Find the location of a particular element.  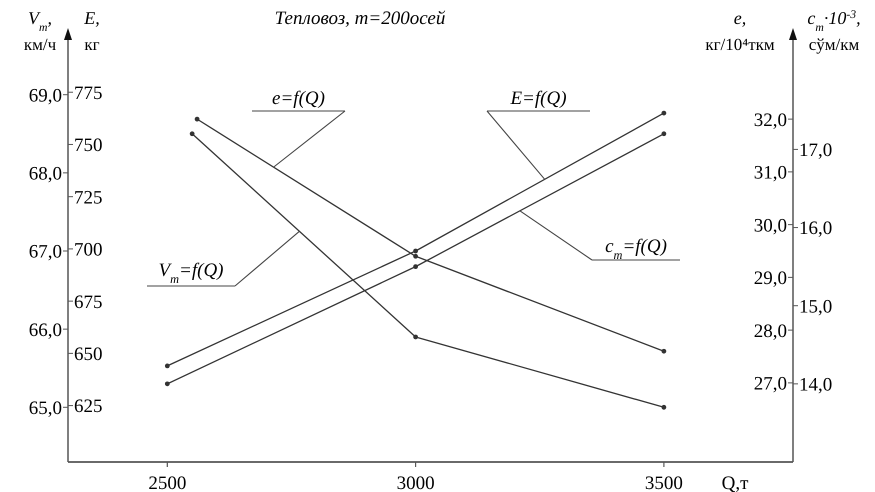

y2-tick-label: 650 is located at coordinates (88, 355).